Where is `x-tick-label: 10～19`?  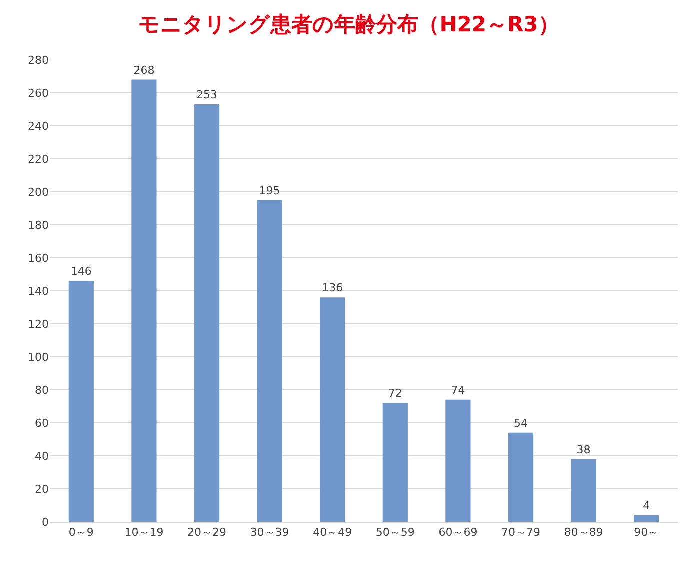
x-tick-label: 10～19 is located at coordinates (144, 533).